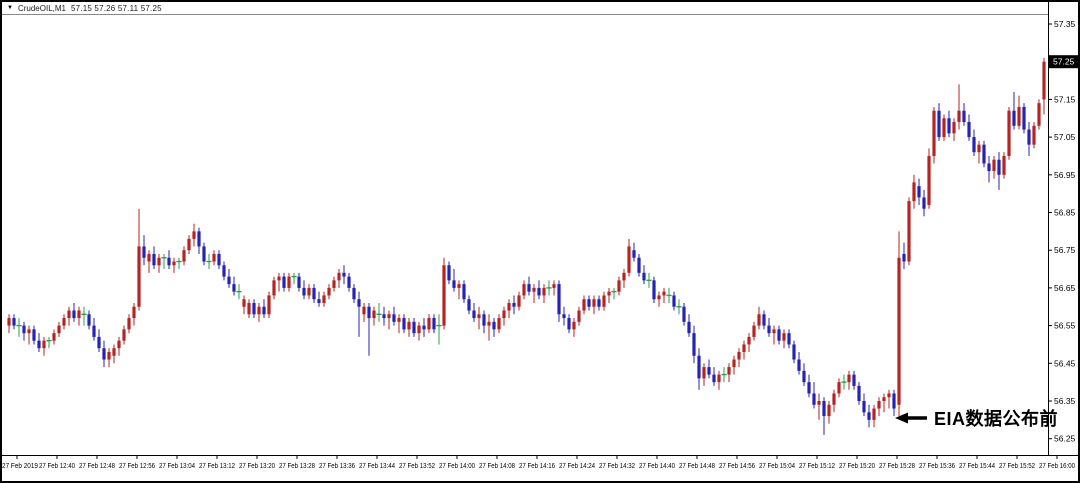 The height and width of the screenshot is (483, 1080). Describe the element at coordinates (977, 465) in the screenshot. I see `time-tick-label: 27 Feb 15:44` at that location.